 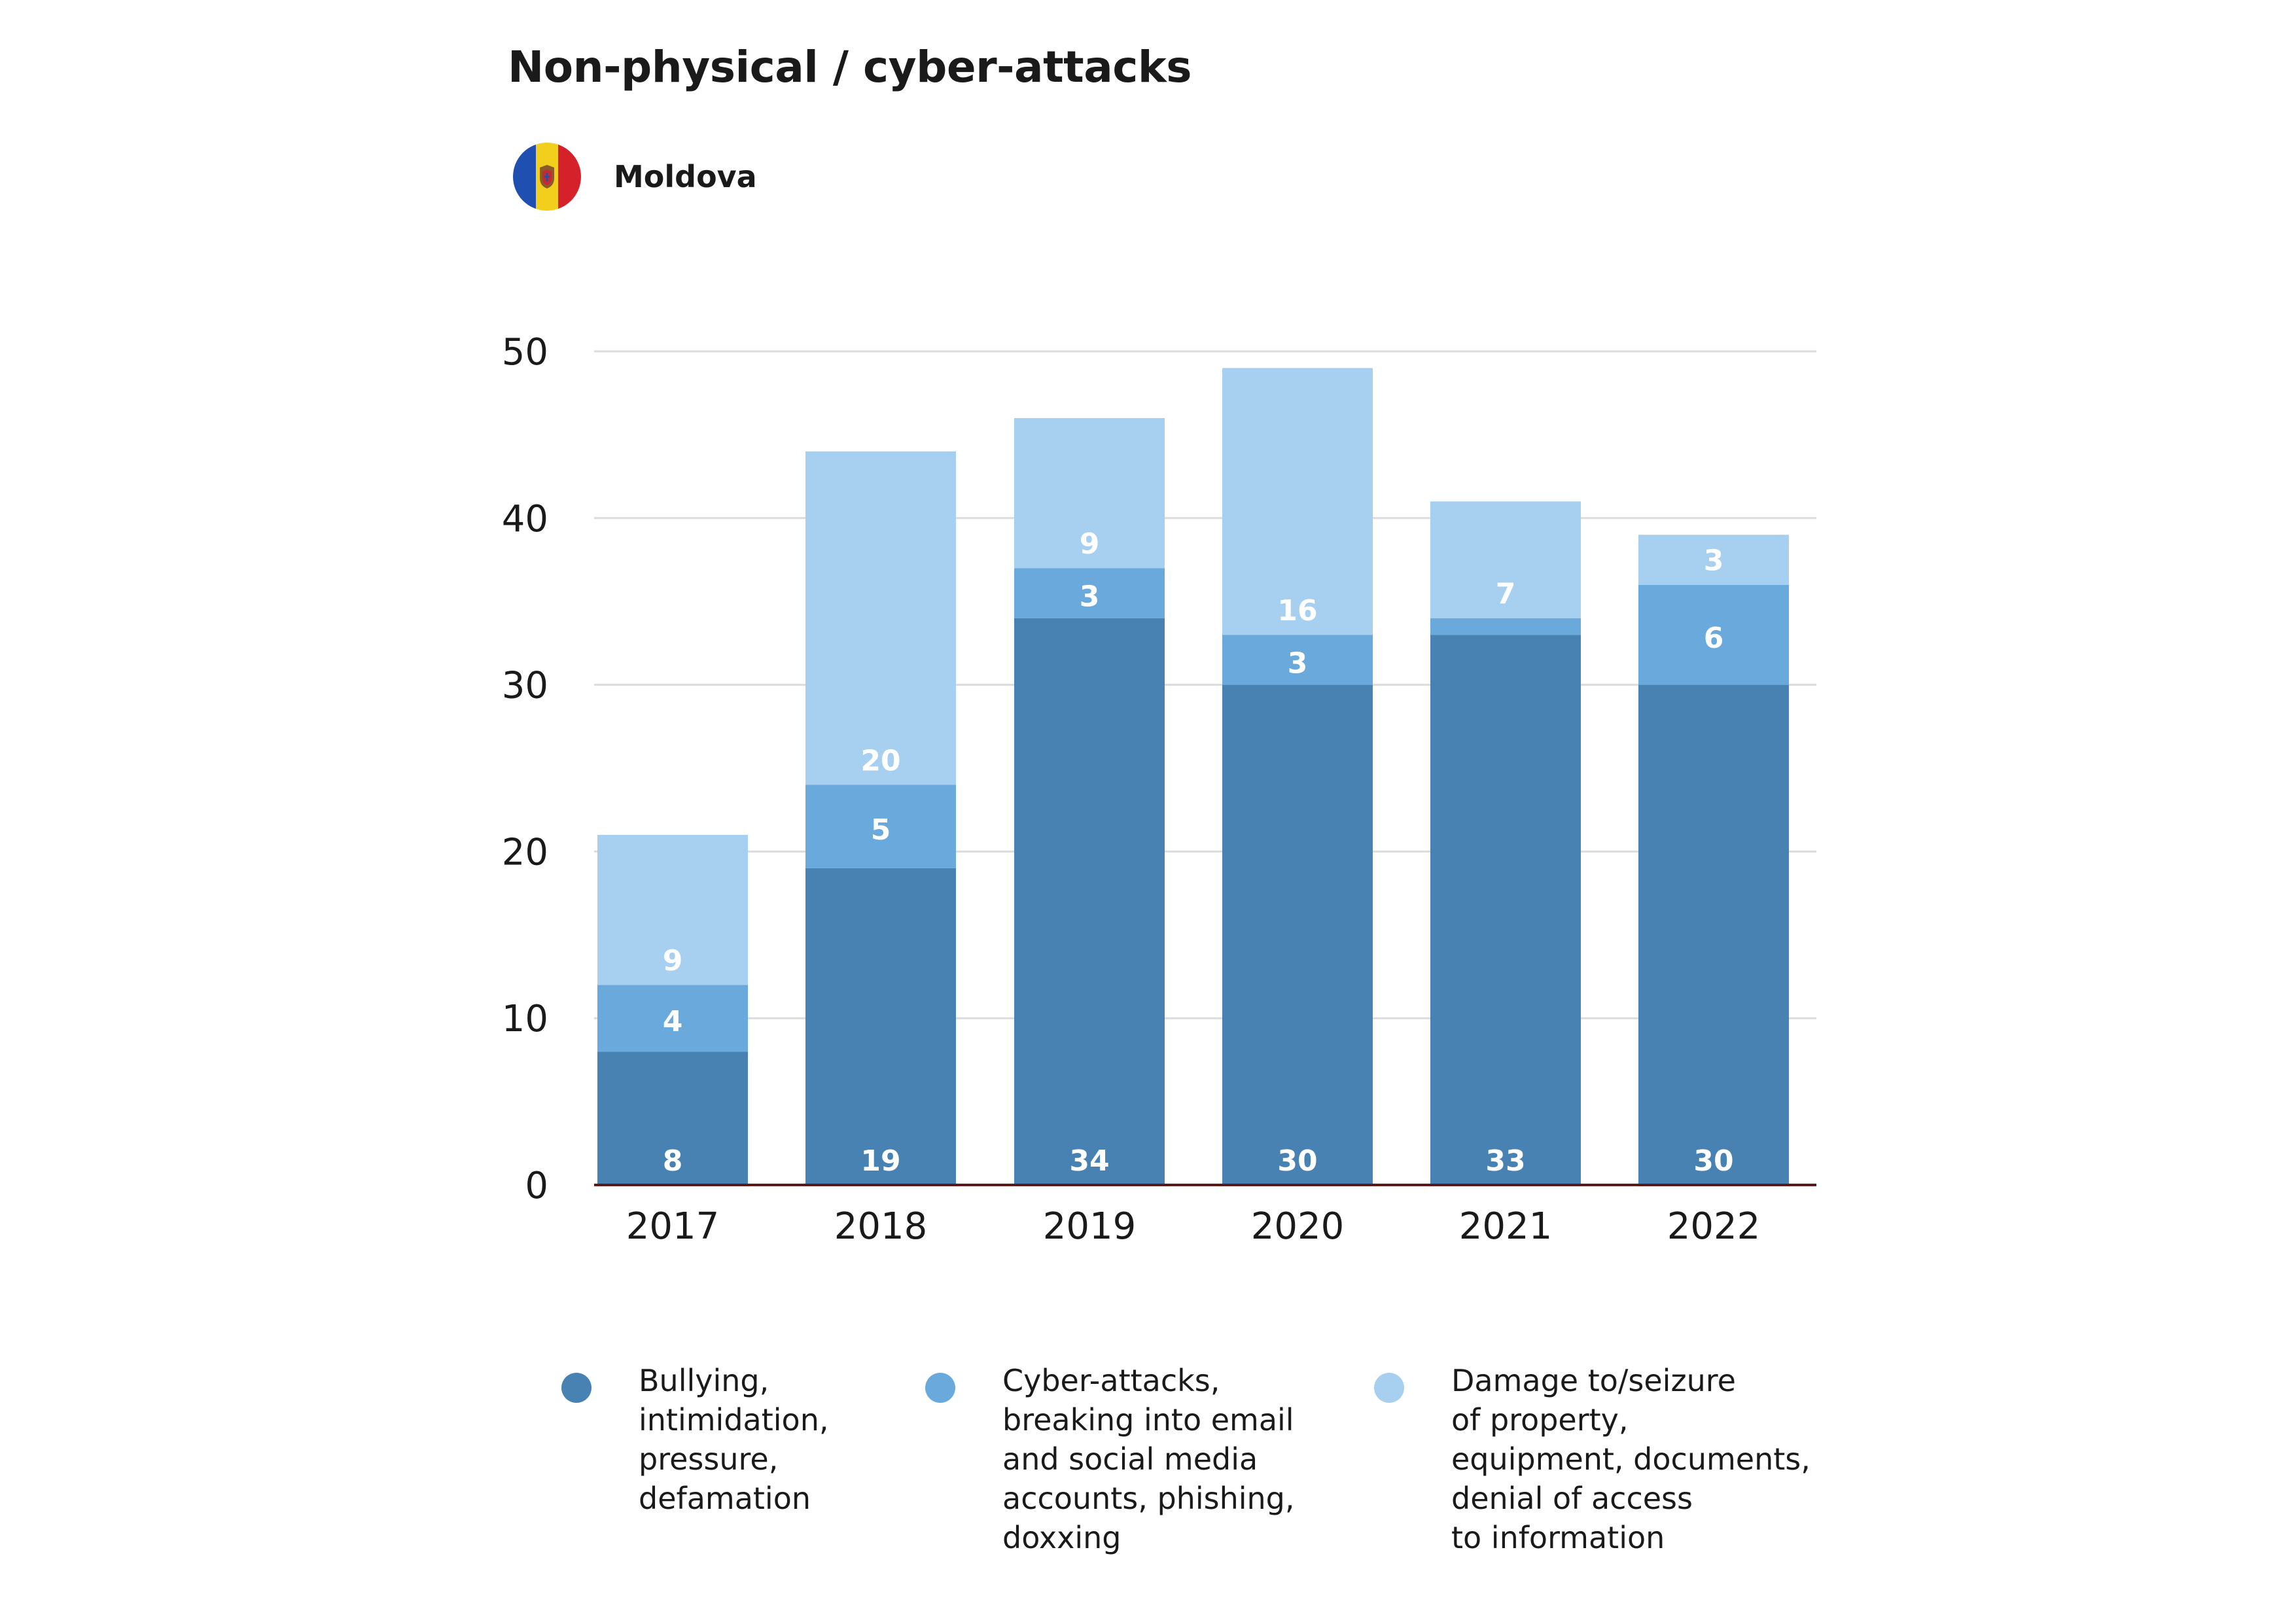 What do you see at coordinates (673, 1021) in the screenshot?
I see `data-label: 4` at bounding box center [673, 1021].